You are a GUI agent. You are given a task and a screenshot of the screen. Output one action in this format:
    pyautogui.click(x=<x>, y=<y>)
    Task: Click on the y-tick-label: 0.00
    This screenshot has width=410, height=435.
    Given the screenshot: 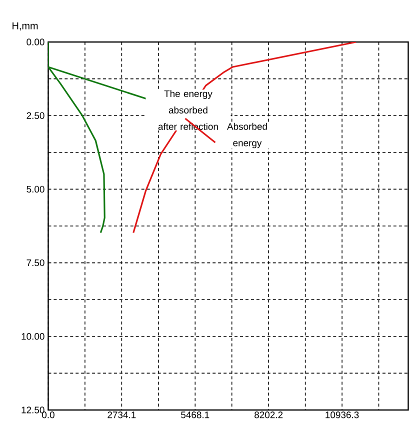 What is the action you would take?
    pyautogui.click(x=35, y=42)
    